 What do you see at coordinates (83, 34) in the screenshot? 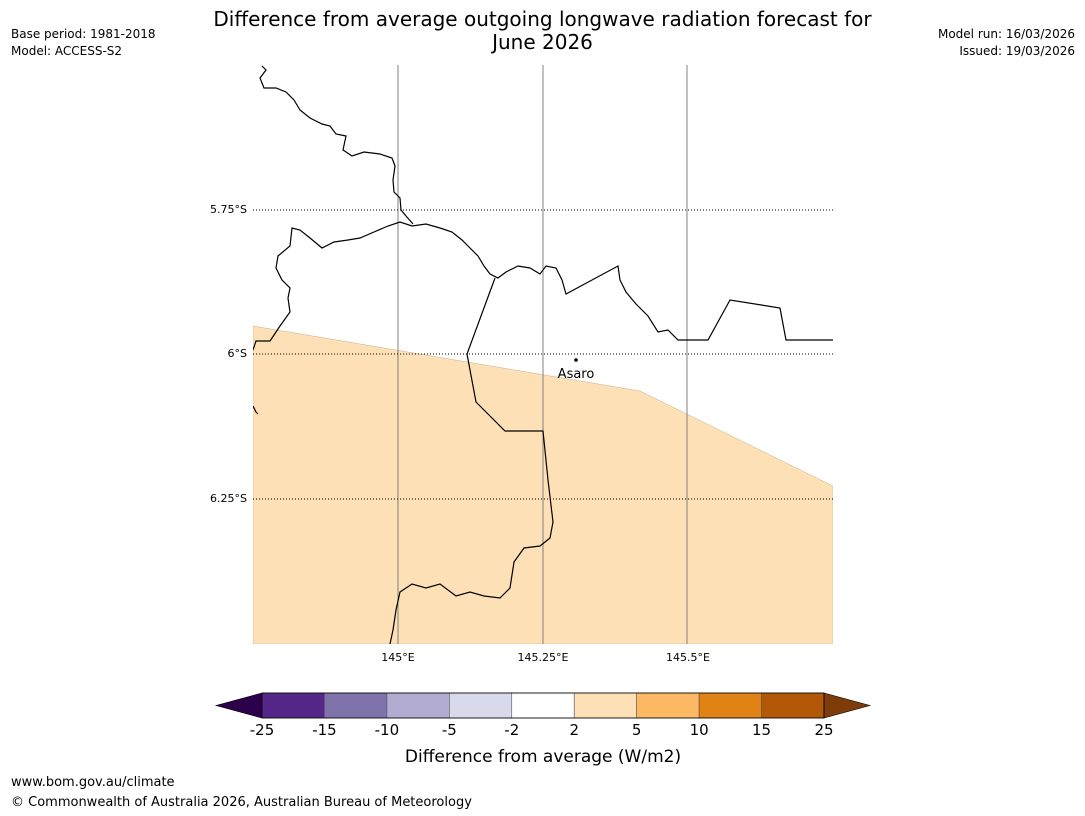
I see `base-period-text: Base period: 1981-2018` at bounding box center [83, 34].